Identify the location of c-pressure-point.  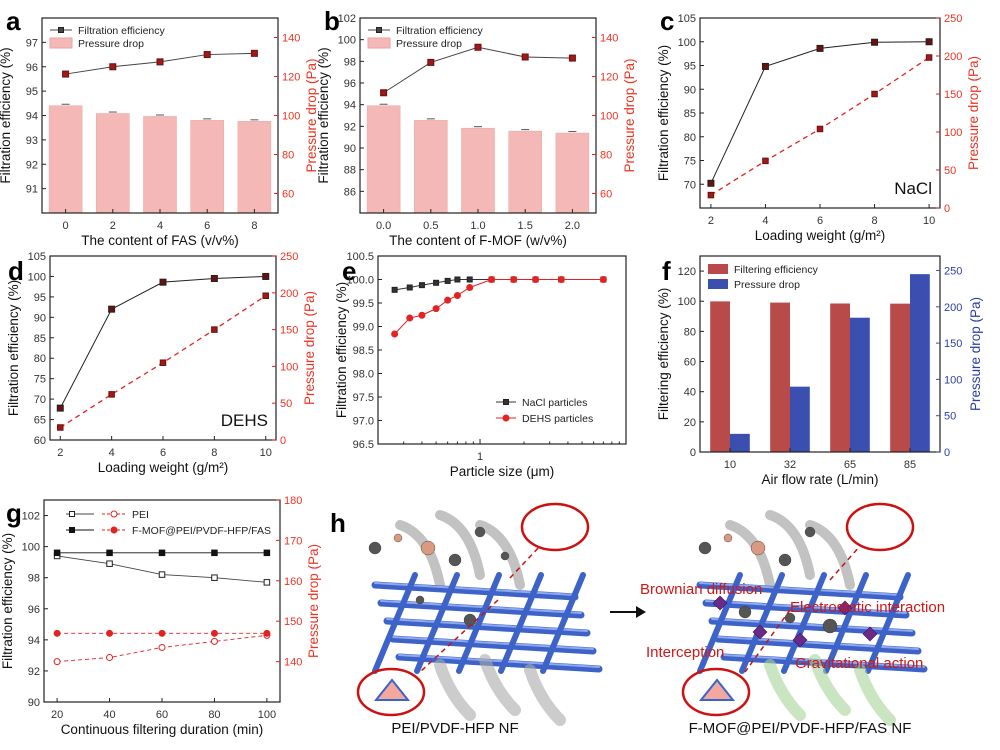
(929, 57).